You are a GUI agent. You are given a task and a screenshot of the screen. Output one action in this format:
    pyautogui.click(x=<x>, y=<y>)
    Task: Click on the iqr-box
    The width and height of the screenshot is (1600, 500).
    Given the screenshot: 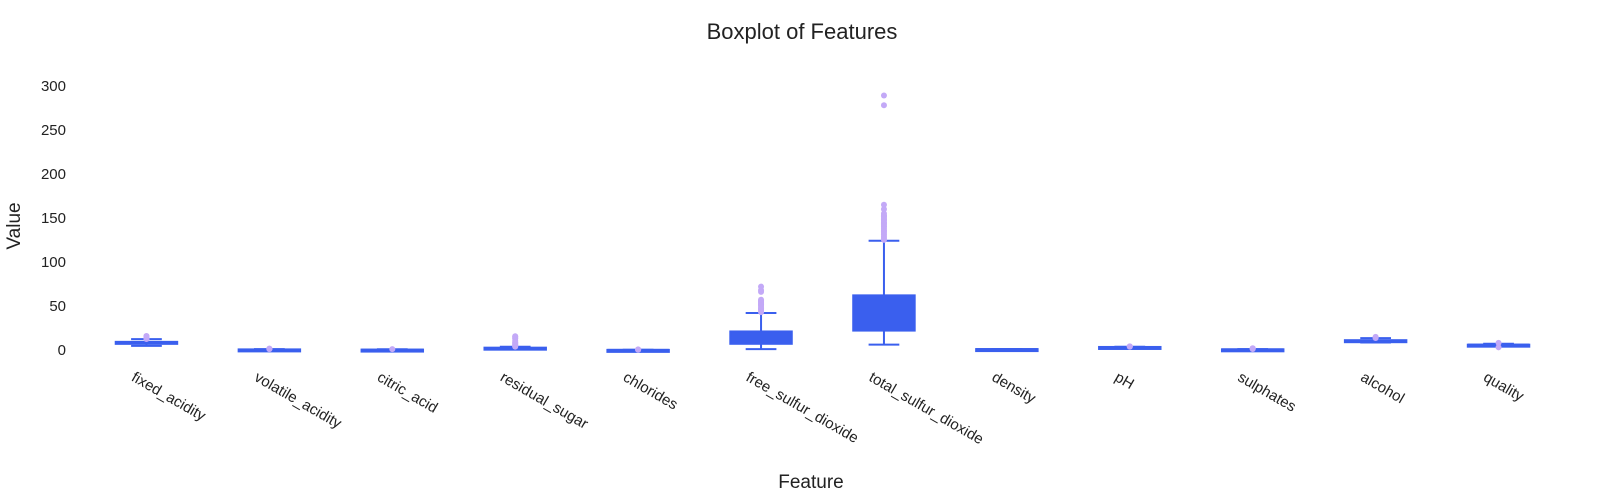 What is the action you would take?
    pyautogui.click(x=884, y=313)
    